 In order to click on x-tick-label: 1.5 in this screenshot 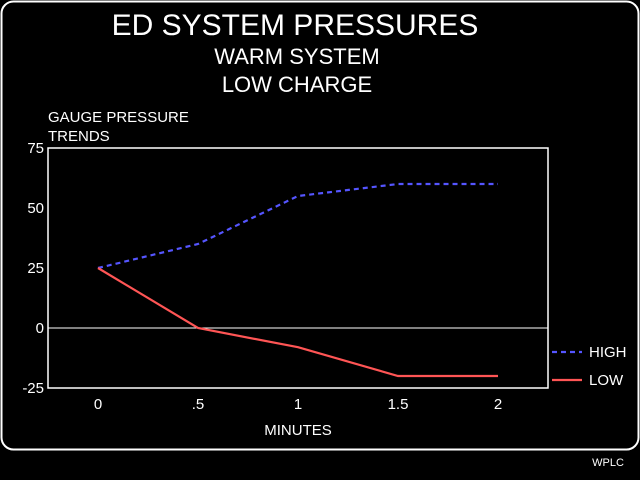, I will do `click(398, 404)`.